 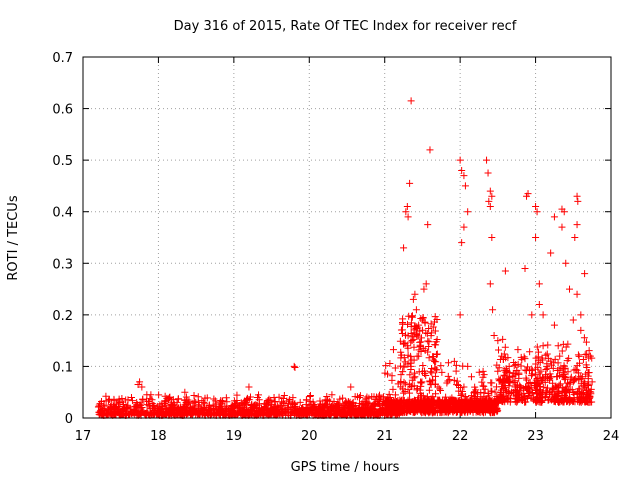 I want to click on x-tick-label: 24, so click(x=611, y=436).